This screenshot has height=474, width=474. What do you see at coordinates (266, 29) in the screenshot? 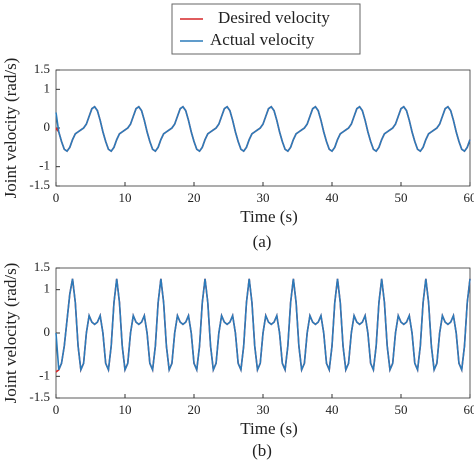
I see `legend-box` at bounding box center [266, 29].